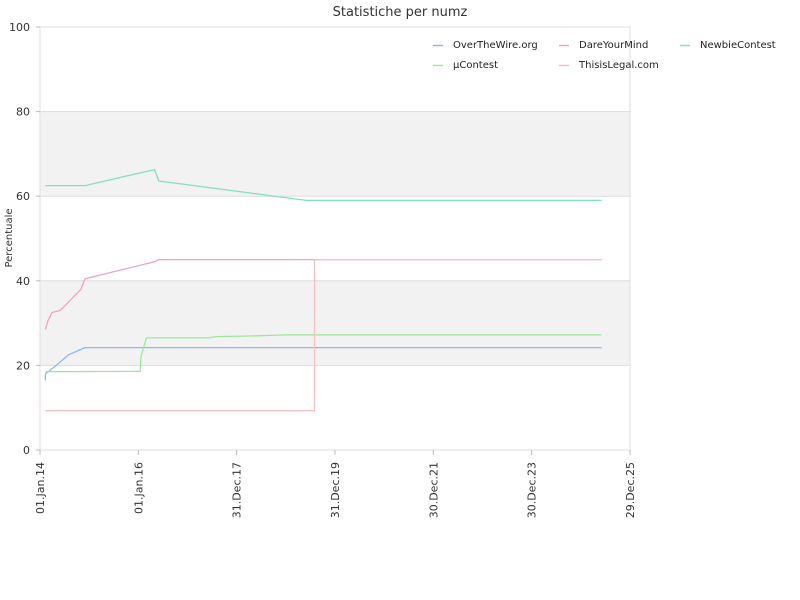 This screenshot has width=800, height=600. What do you see at coordinates (9, 237) in the screenshot?
I see `y-axis-title: Percentuale` at bounding box center [9, 237].